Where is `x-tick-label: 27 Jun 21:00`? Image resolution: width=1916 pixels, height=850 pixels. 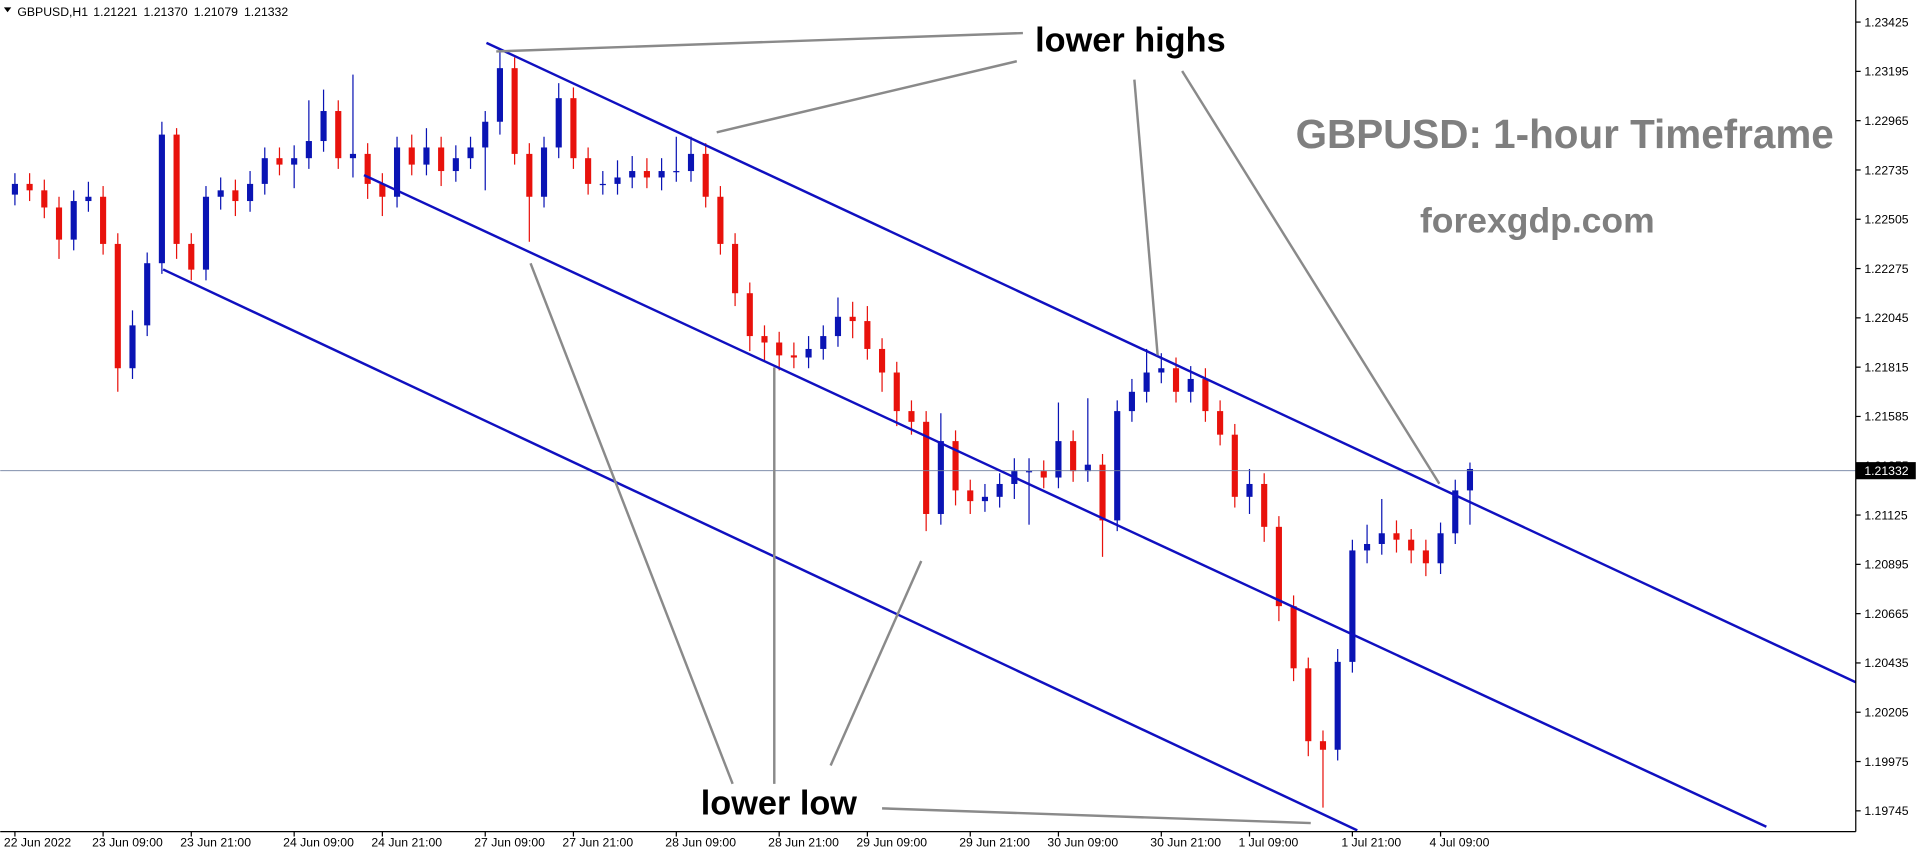
x-tick-label: 27 Jun 21:00 is located at coordinates (597, 842).